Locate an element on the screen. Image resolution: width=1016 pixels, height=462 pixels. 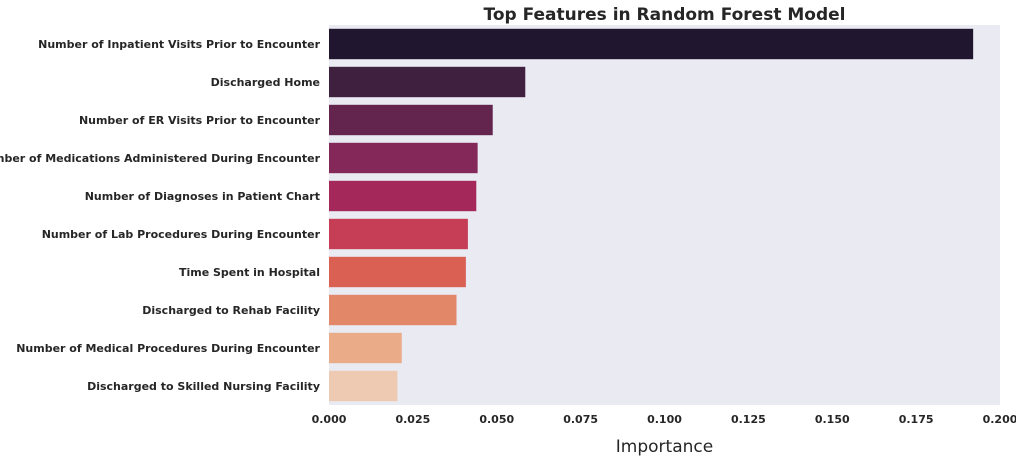
category-label: Discharged Home is located at coordinates (265, 82).